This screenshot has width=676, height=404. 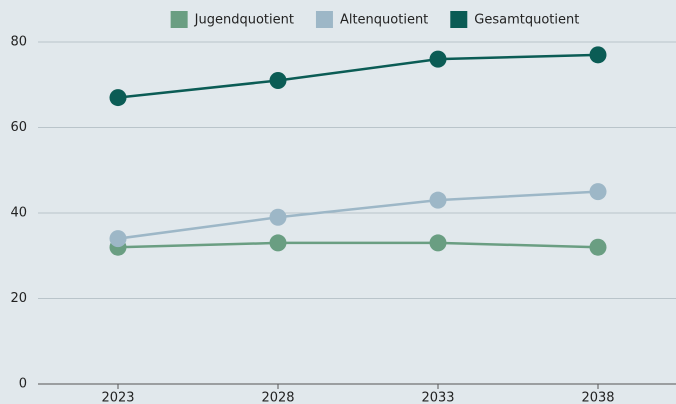 What do you see at coordinates (597, 397) in the screenshot?
I see `x-tick-label: 2038` at bounding box center [597, 397].